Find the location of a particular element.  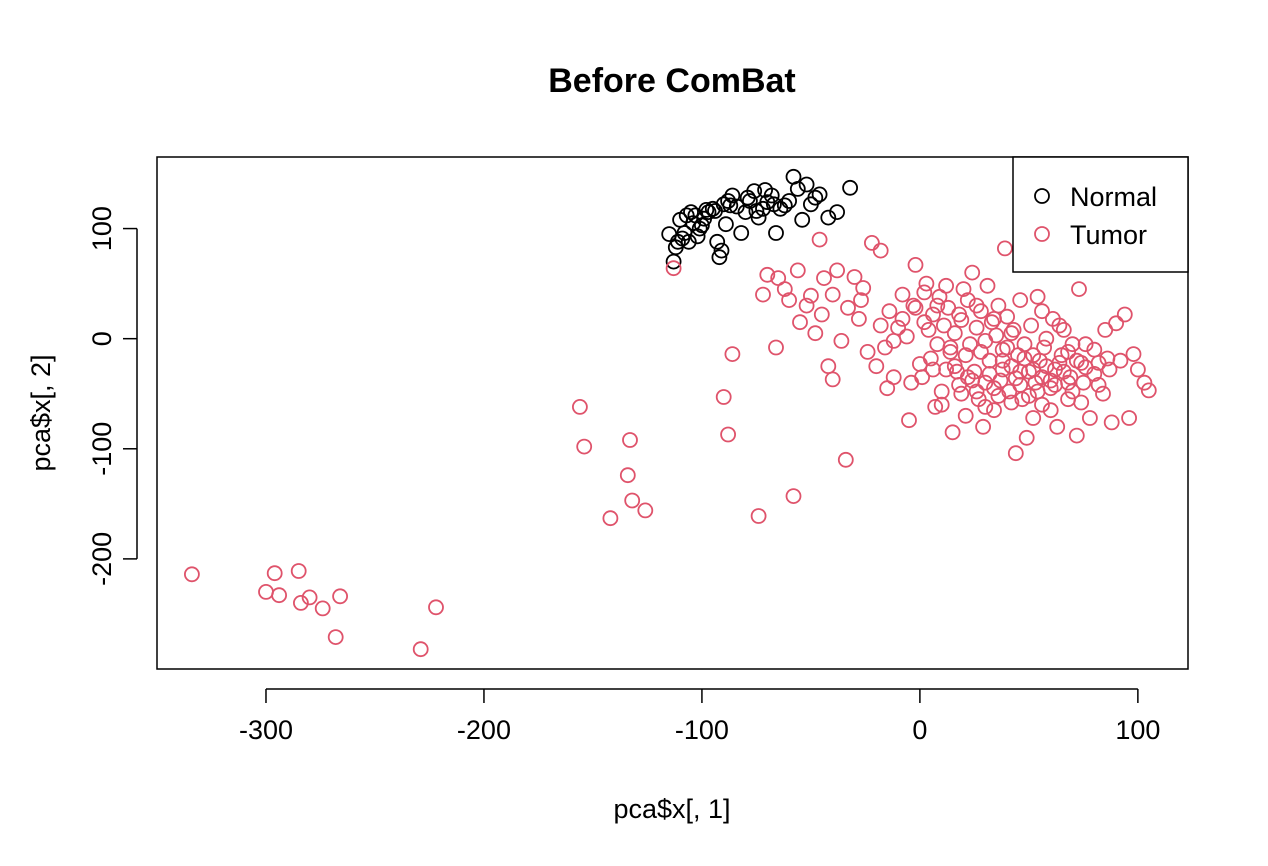

legend: Normal Tumor is located at coordinates (1100, 214).